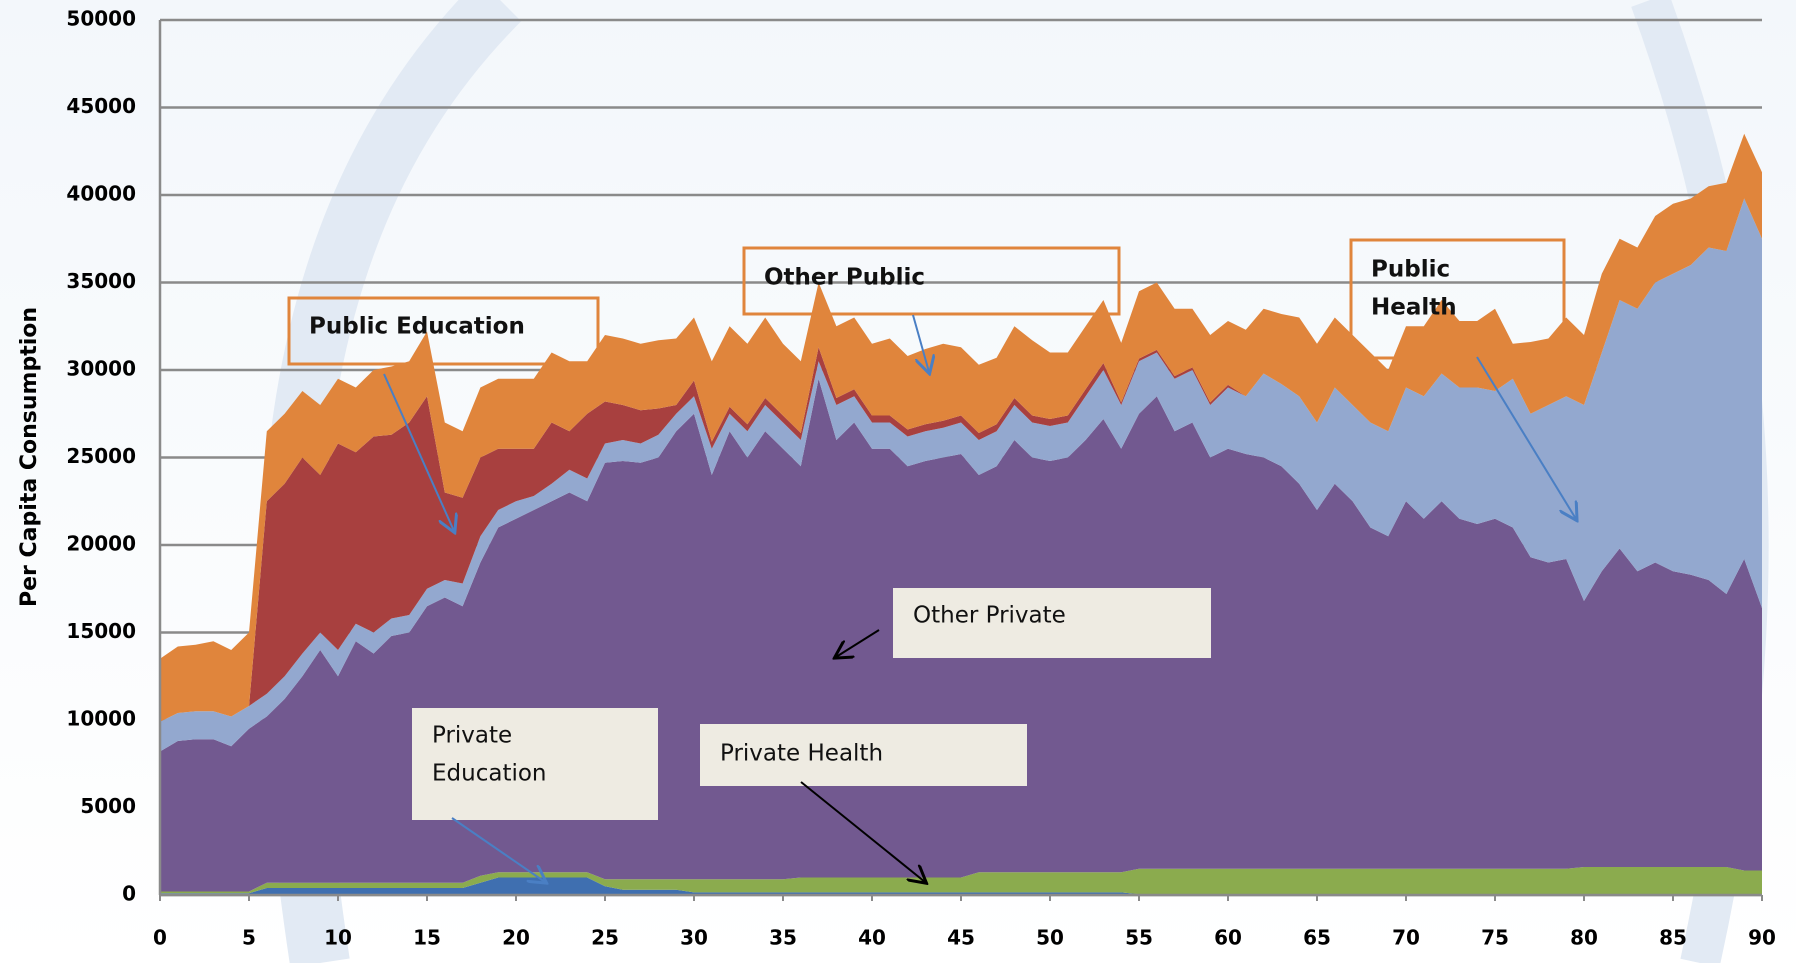  Describe the element at coordinates (783, 938) in the screenshot. I see `x-tick-label: 35` at that location.